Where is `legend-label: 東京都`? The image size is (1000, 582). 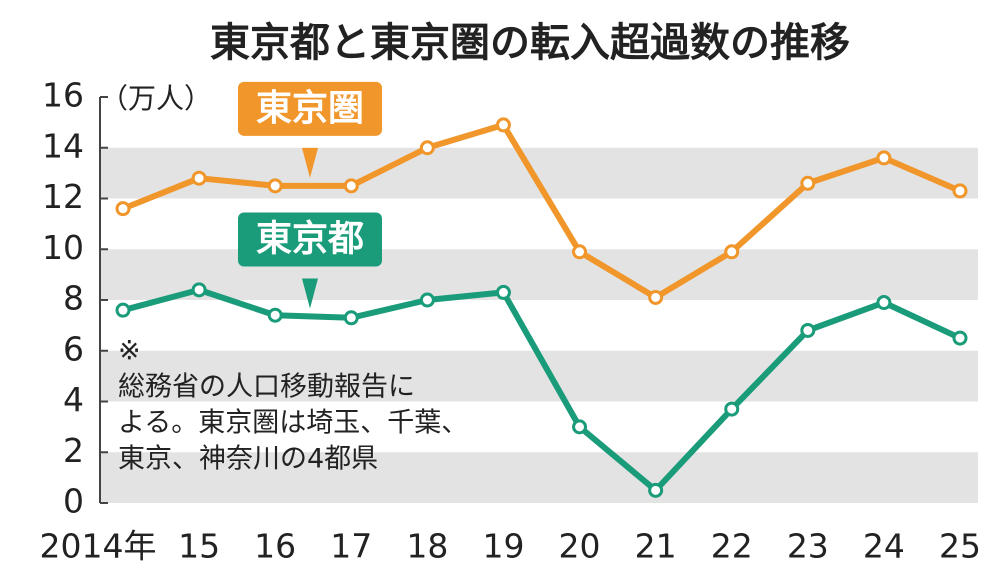 legend-label: 東京都 is located at coordinates (310, 238).